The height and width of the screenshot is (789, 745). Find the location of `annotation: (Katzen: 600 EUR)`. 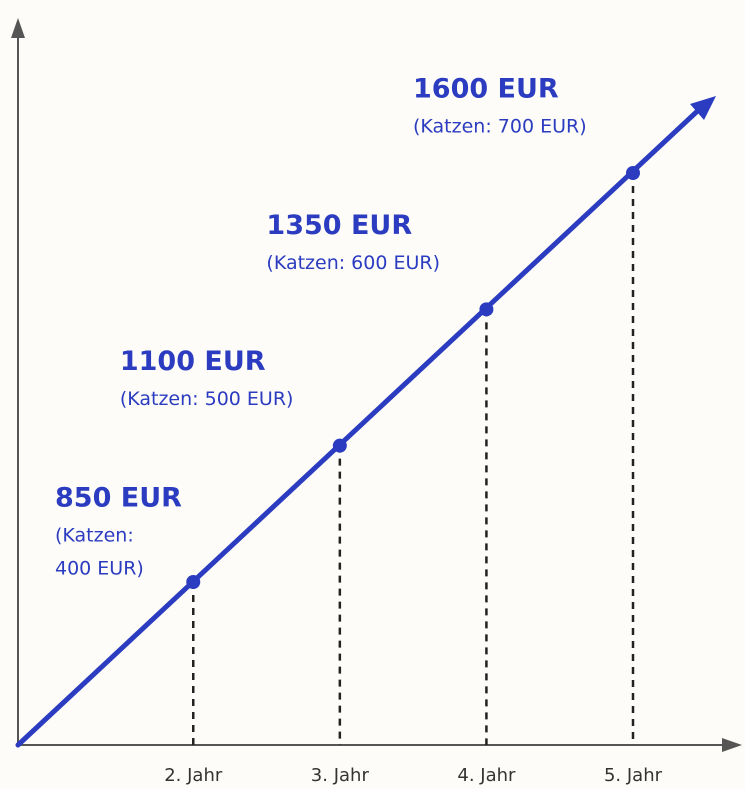

annotation: (Katzen: 600 EUR) is located at coordinates (353, 263).